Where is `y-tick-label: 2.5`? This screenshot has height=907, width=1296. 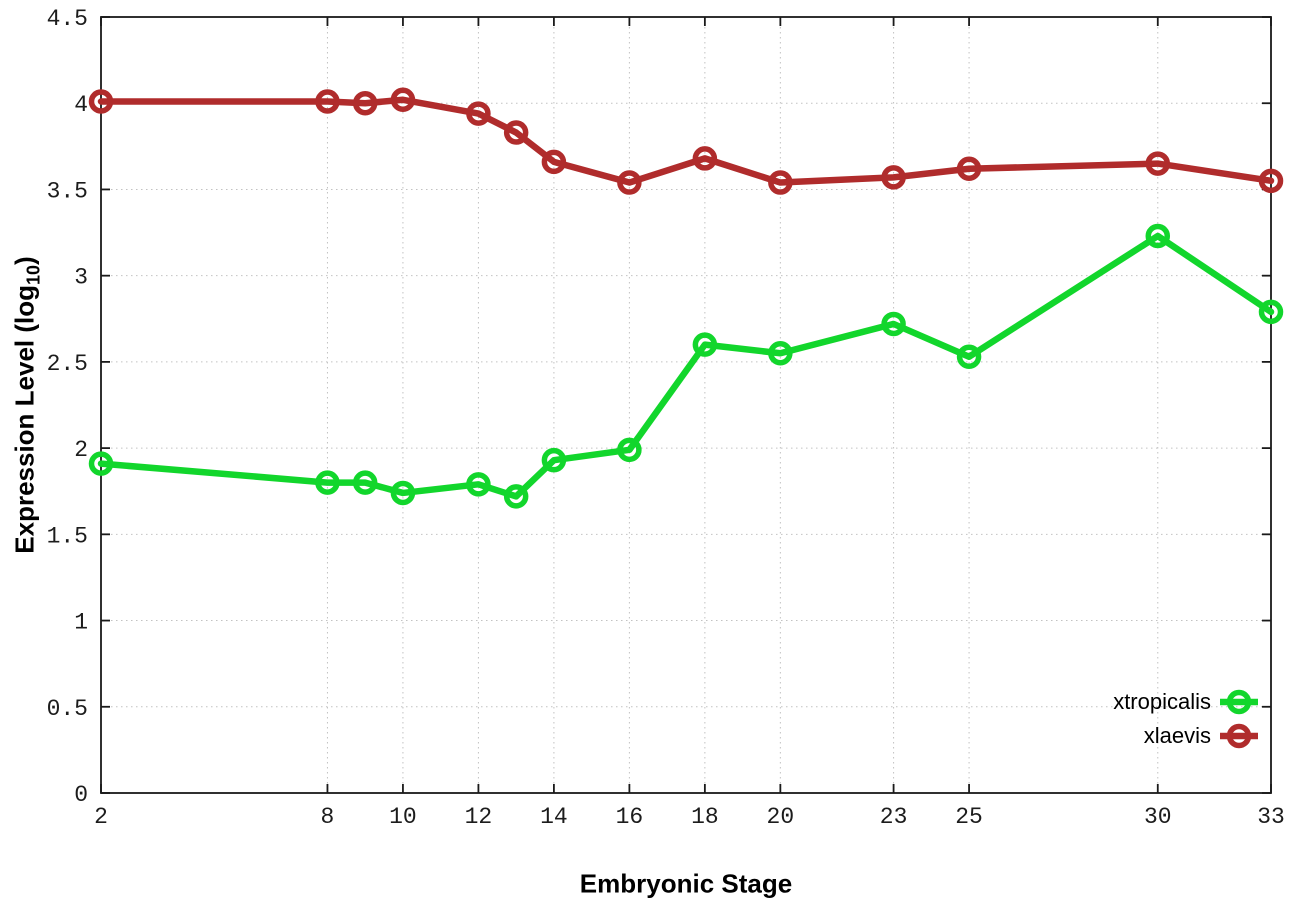 y-tick-label: 2.5 is located at coordinates (67, 364).